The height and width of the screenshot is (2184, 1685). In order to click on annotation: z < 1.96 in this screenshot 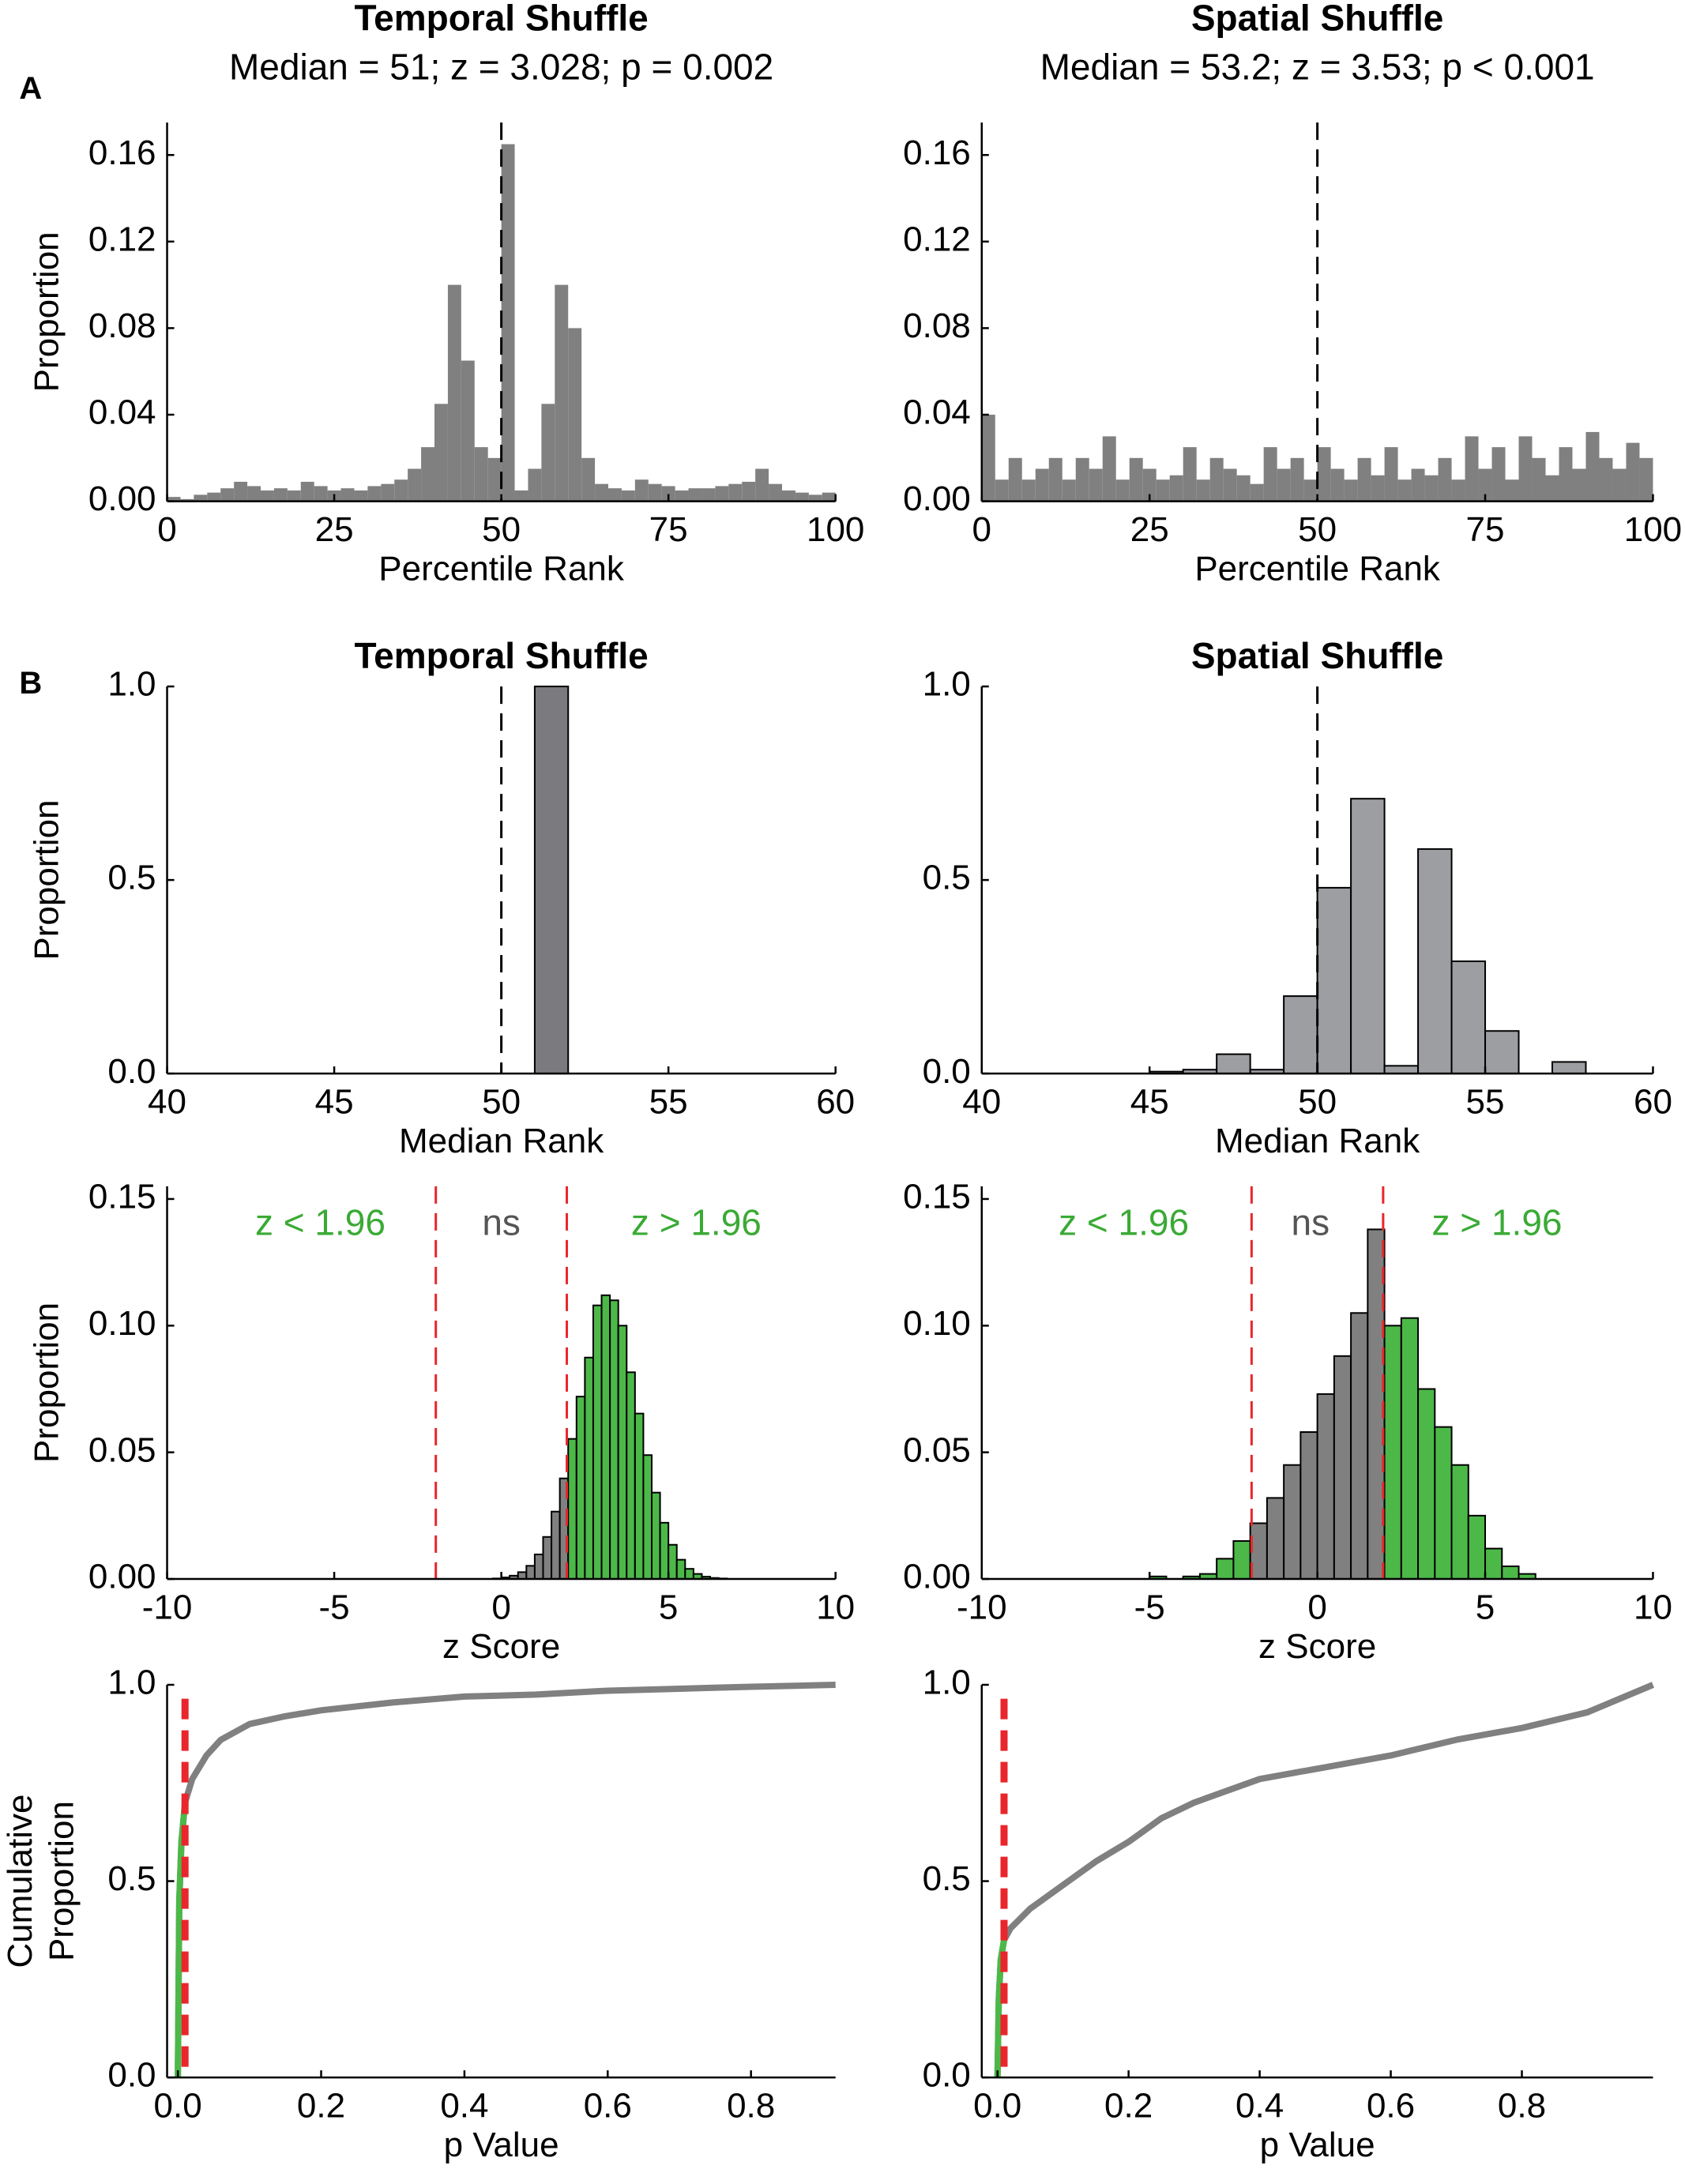, I will do `click(1124, 1221)`.